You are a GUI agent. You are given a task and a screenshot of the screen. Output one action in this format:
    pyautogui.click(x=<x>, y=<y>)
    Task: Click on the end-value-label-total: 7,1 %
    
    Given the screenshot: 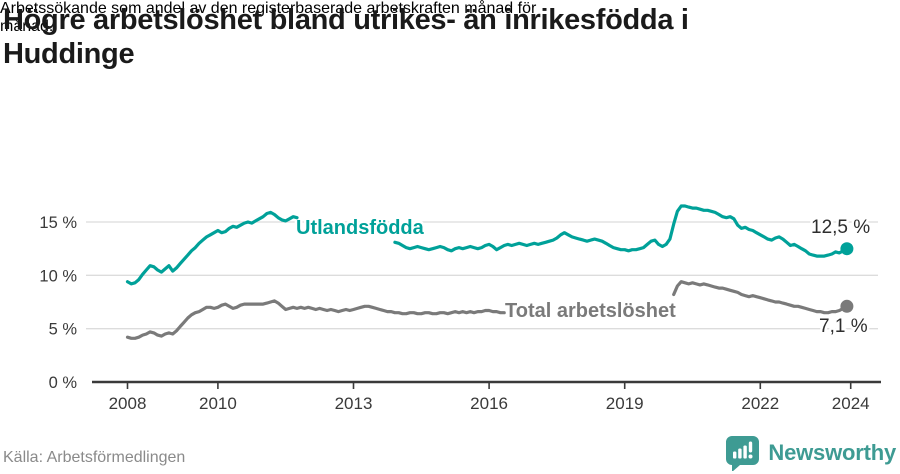 What is the action you would take?
    pyautogui.click(x=843, y=326)
    